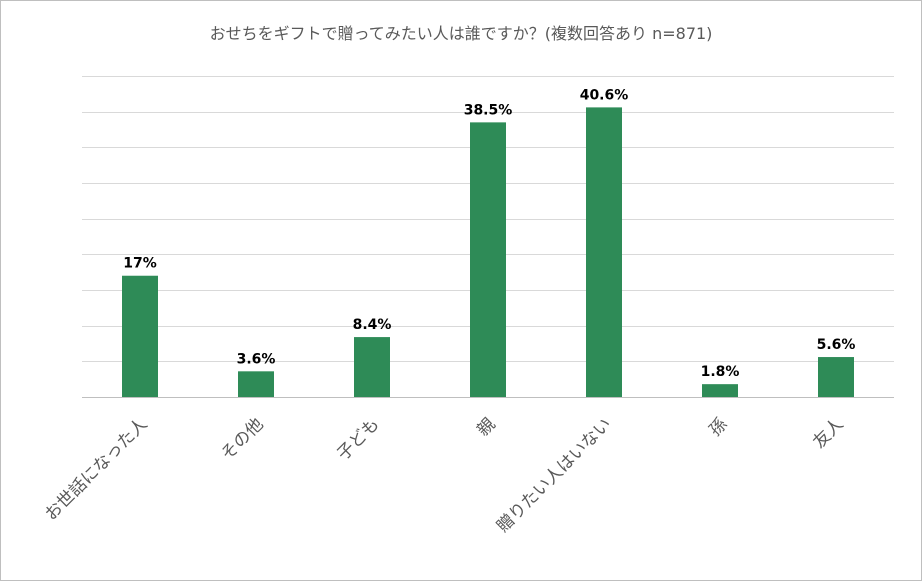 This screenshot has width=922, height=581. What do you see at coordinates (488, 110) in the screenshot?
I see `data-label: 38.5%` at bounding box center [488, 110].